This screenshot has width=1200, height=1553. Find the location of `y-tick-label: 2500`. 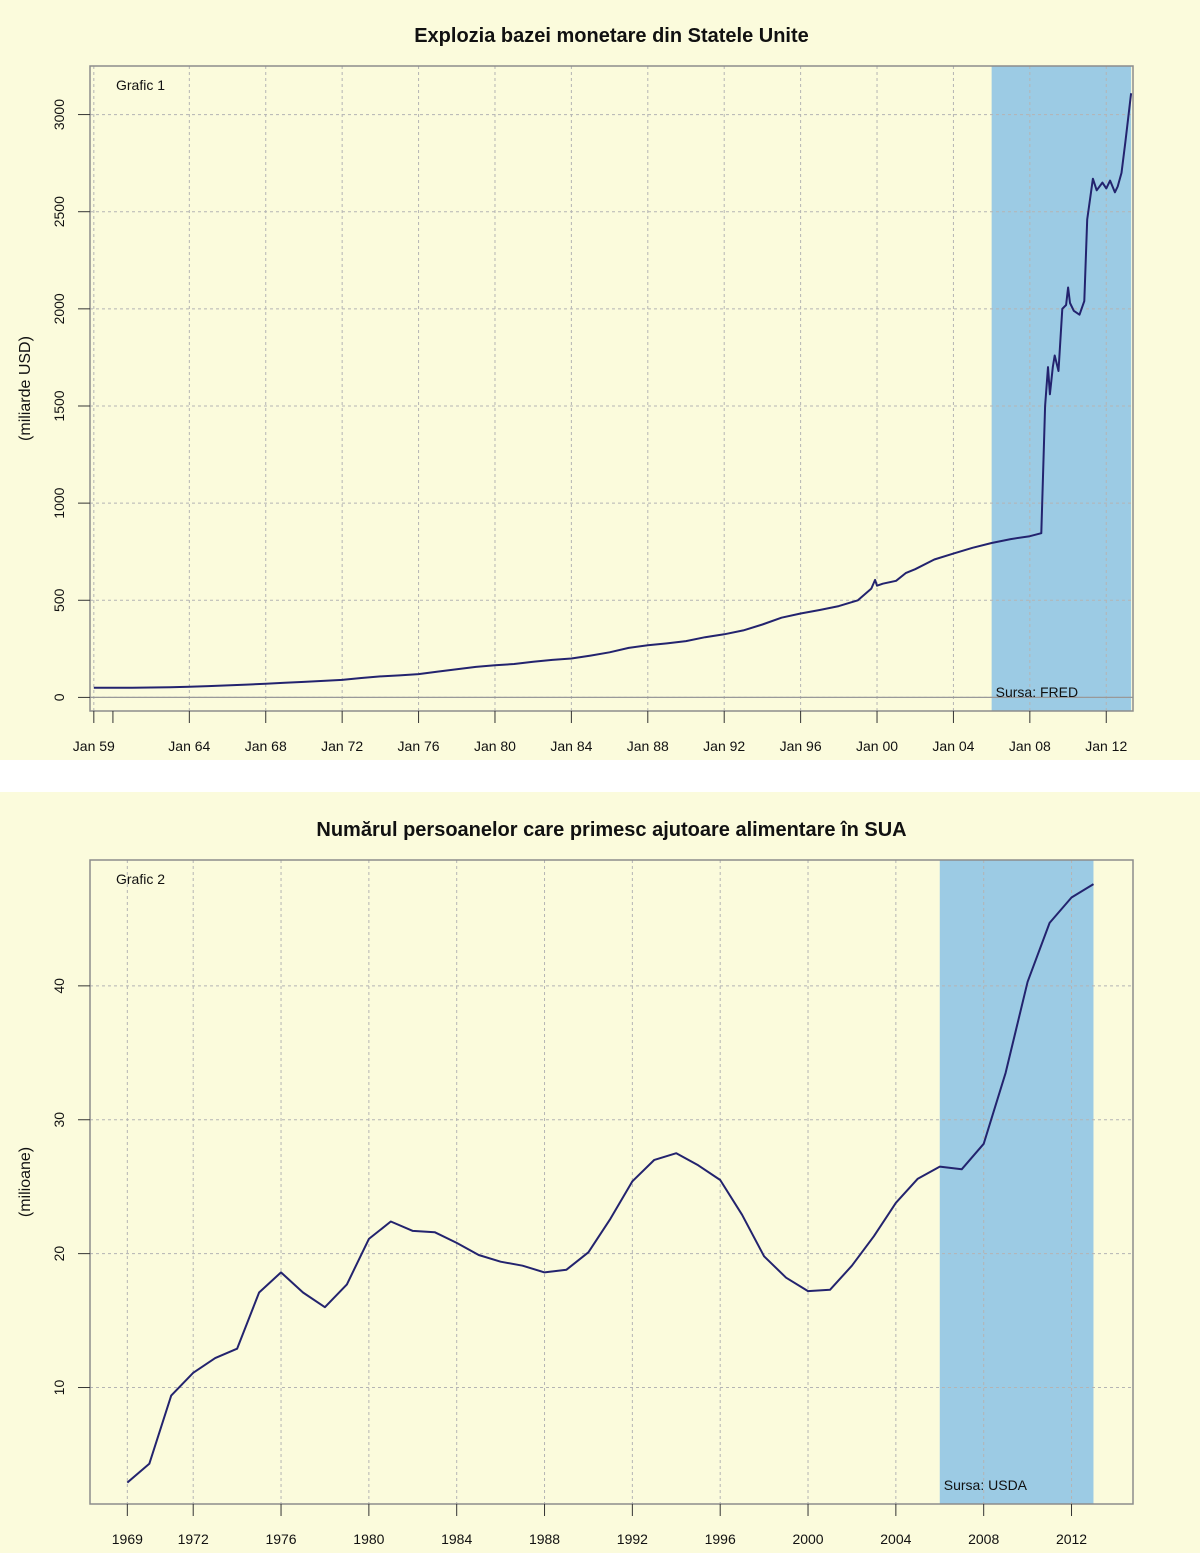

y-tick-label: 2500 is located at coordinates (59, 211).